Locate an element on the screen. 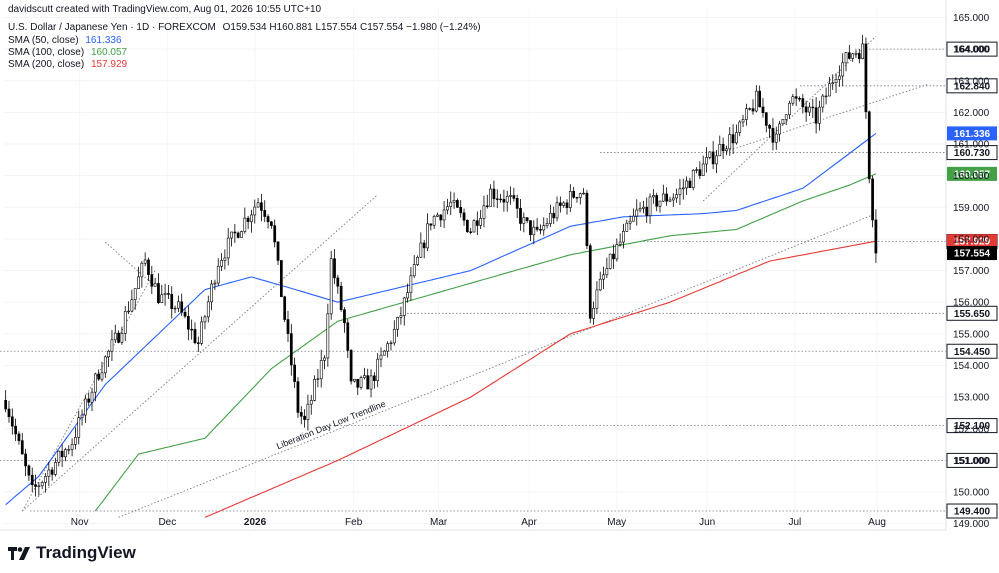  sma-legend-100: SMA (100, close) 160.057 is located at coordinates (67, 53).